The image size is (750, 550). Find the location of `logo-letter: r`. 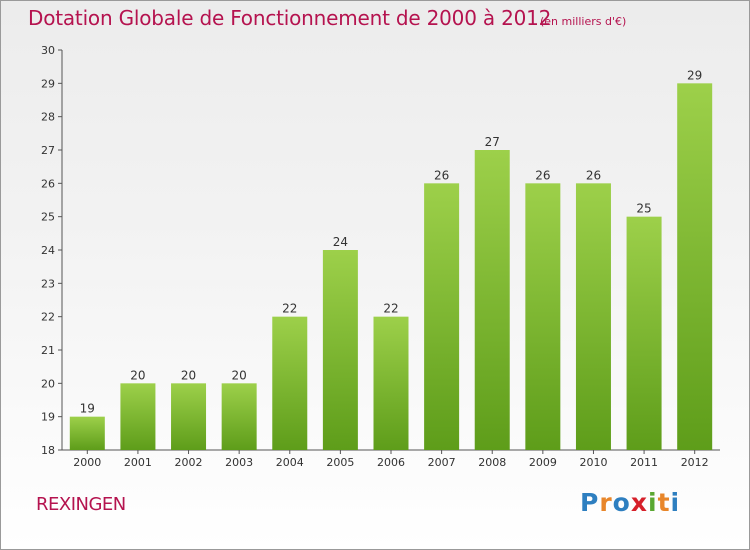

logo-letter: r is located at coordinates (606, 502).